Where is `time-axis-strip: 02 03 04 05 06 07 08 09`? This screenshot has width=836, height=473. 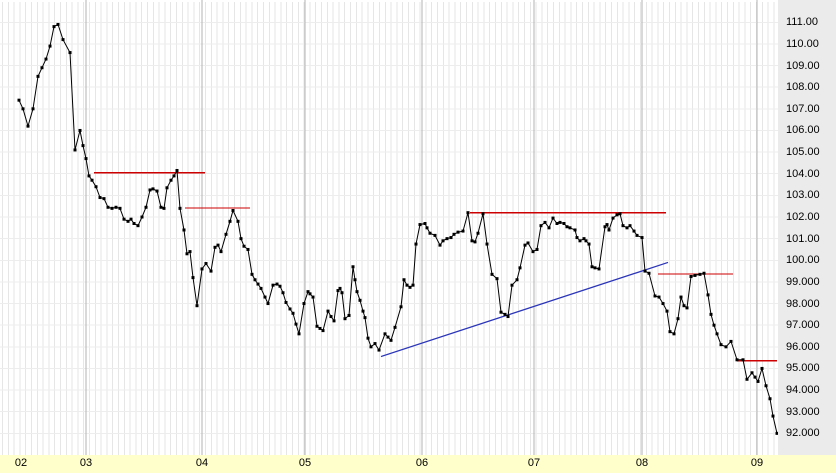 time-axis-strip: 02 03 04 05 06 07 08 09 is located at coordinates (418, 464).